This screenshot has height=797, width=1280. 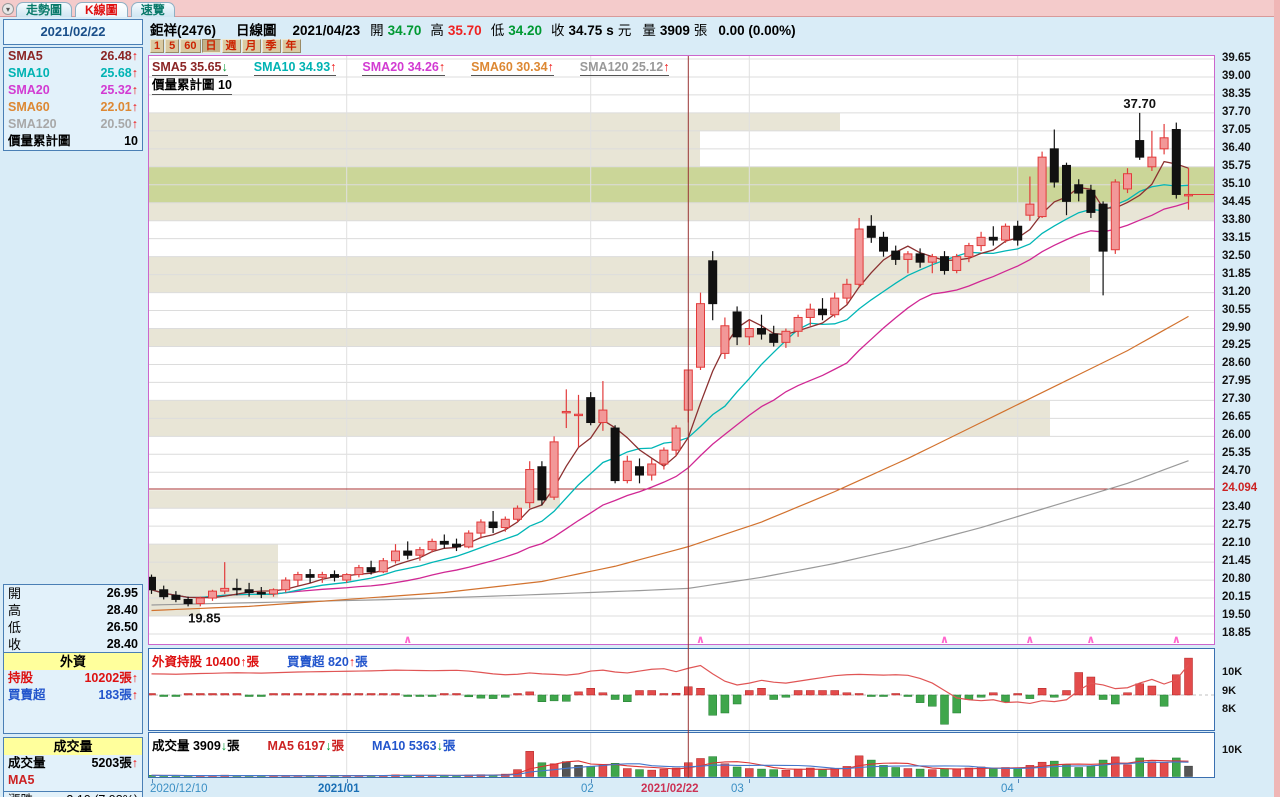 What do you see at coordinates (497, 30) in the screenshot?
I see `title-segment: 低` at bounding box center [497, 30].